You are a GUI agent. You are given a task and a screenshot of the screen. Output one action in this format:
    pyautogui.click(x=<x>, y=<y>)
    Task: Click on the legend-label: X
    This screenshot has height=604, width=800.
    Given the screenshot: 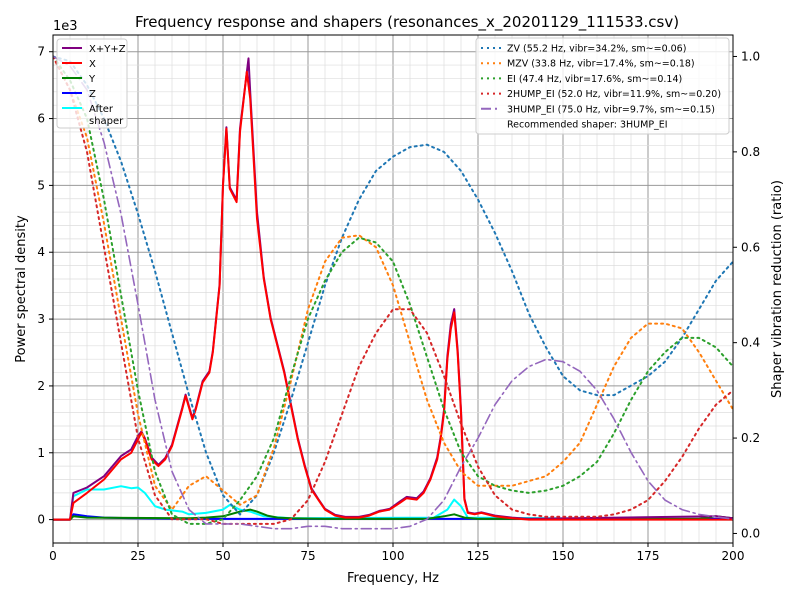 What is the action you would take?
    pyautogui.click(x=92, y=64)
    